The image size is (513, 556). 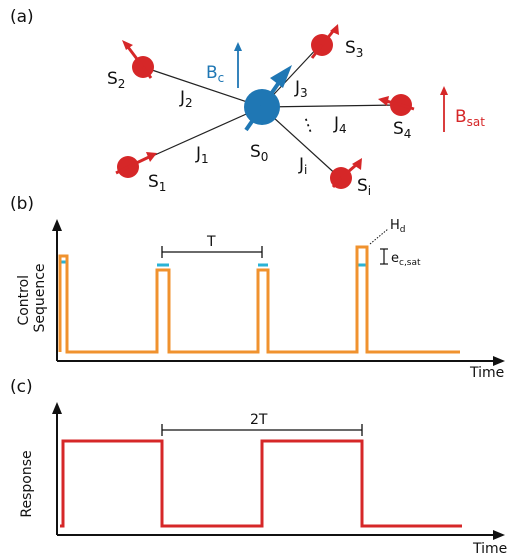 What do you see at coordinates (470, 118) in the screenshot?
I see `bsat-field-label: Bsat` at bounding box center [470, 118].